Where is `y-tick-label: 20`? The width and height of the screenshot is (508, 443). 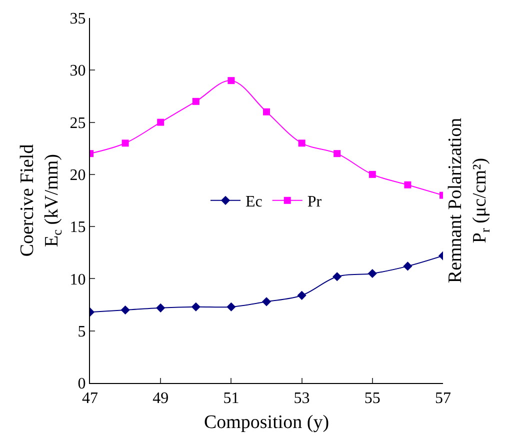
y-tick-label: 20 is located at coordinates (78, 175).